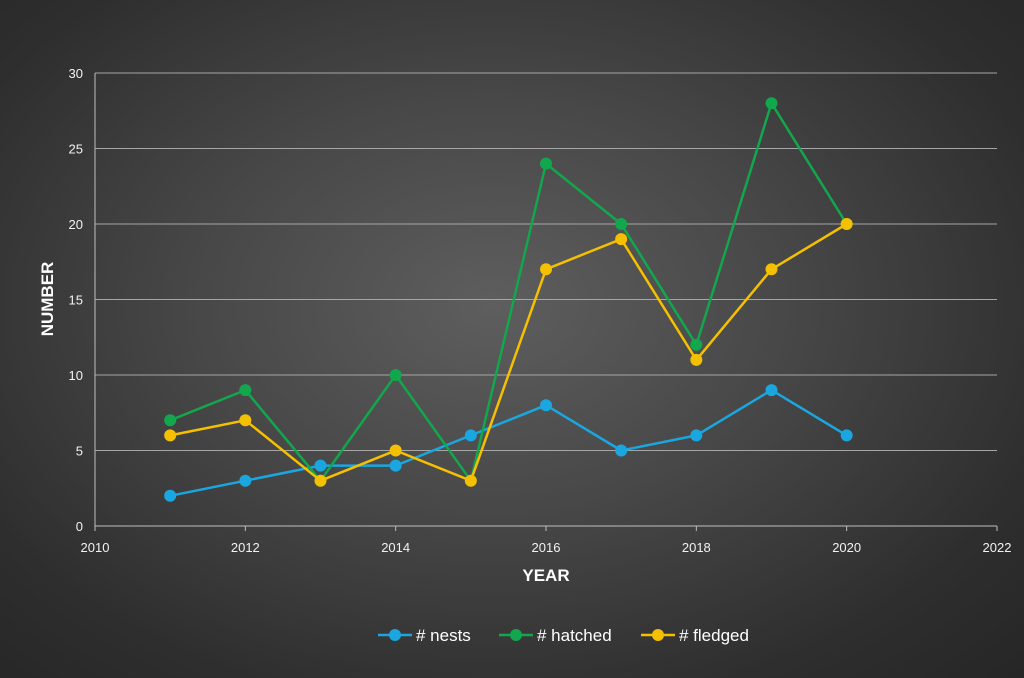 Image resolution: width=1024 pixels, height=678 pixels. I want to click on y-tick-label: 5, so click(79, 451).